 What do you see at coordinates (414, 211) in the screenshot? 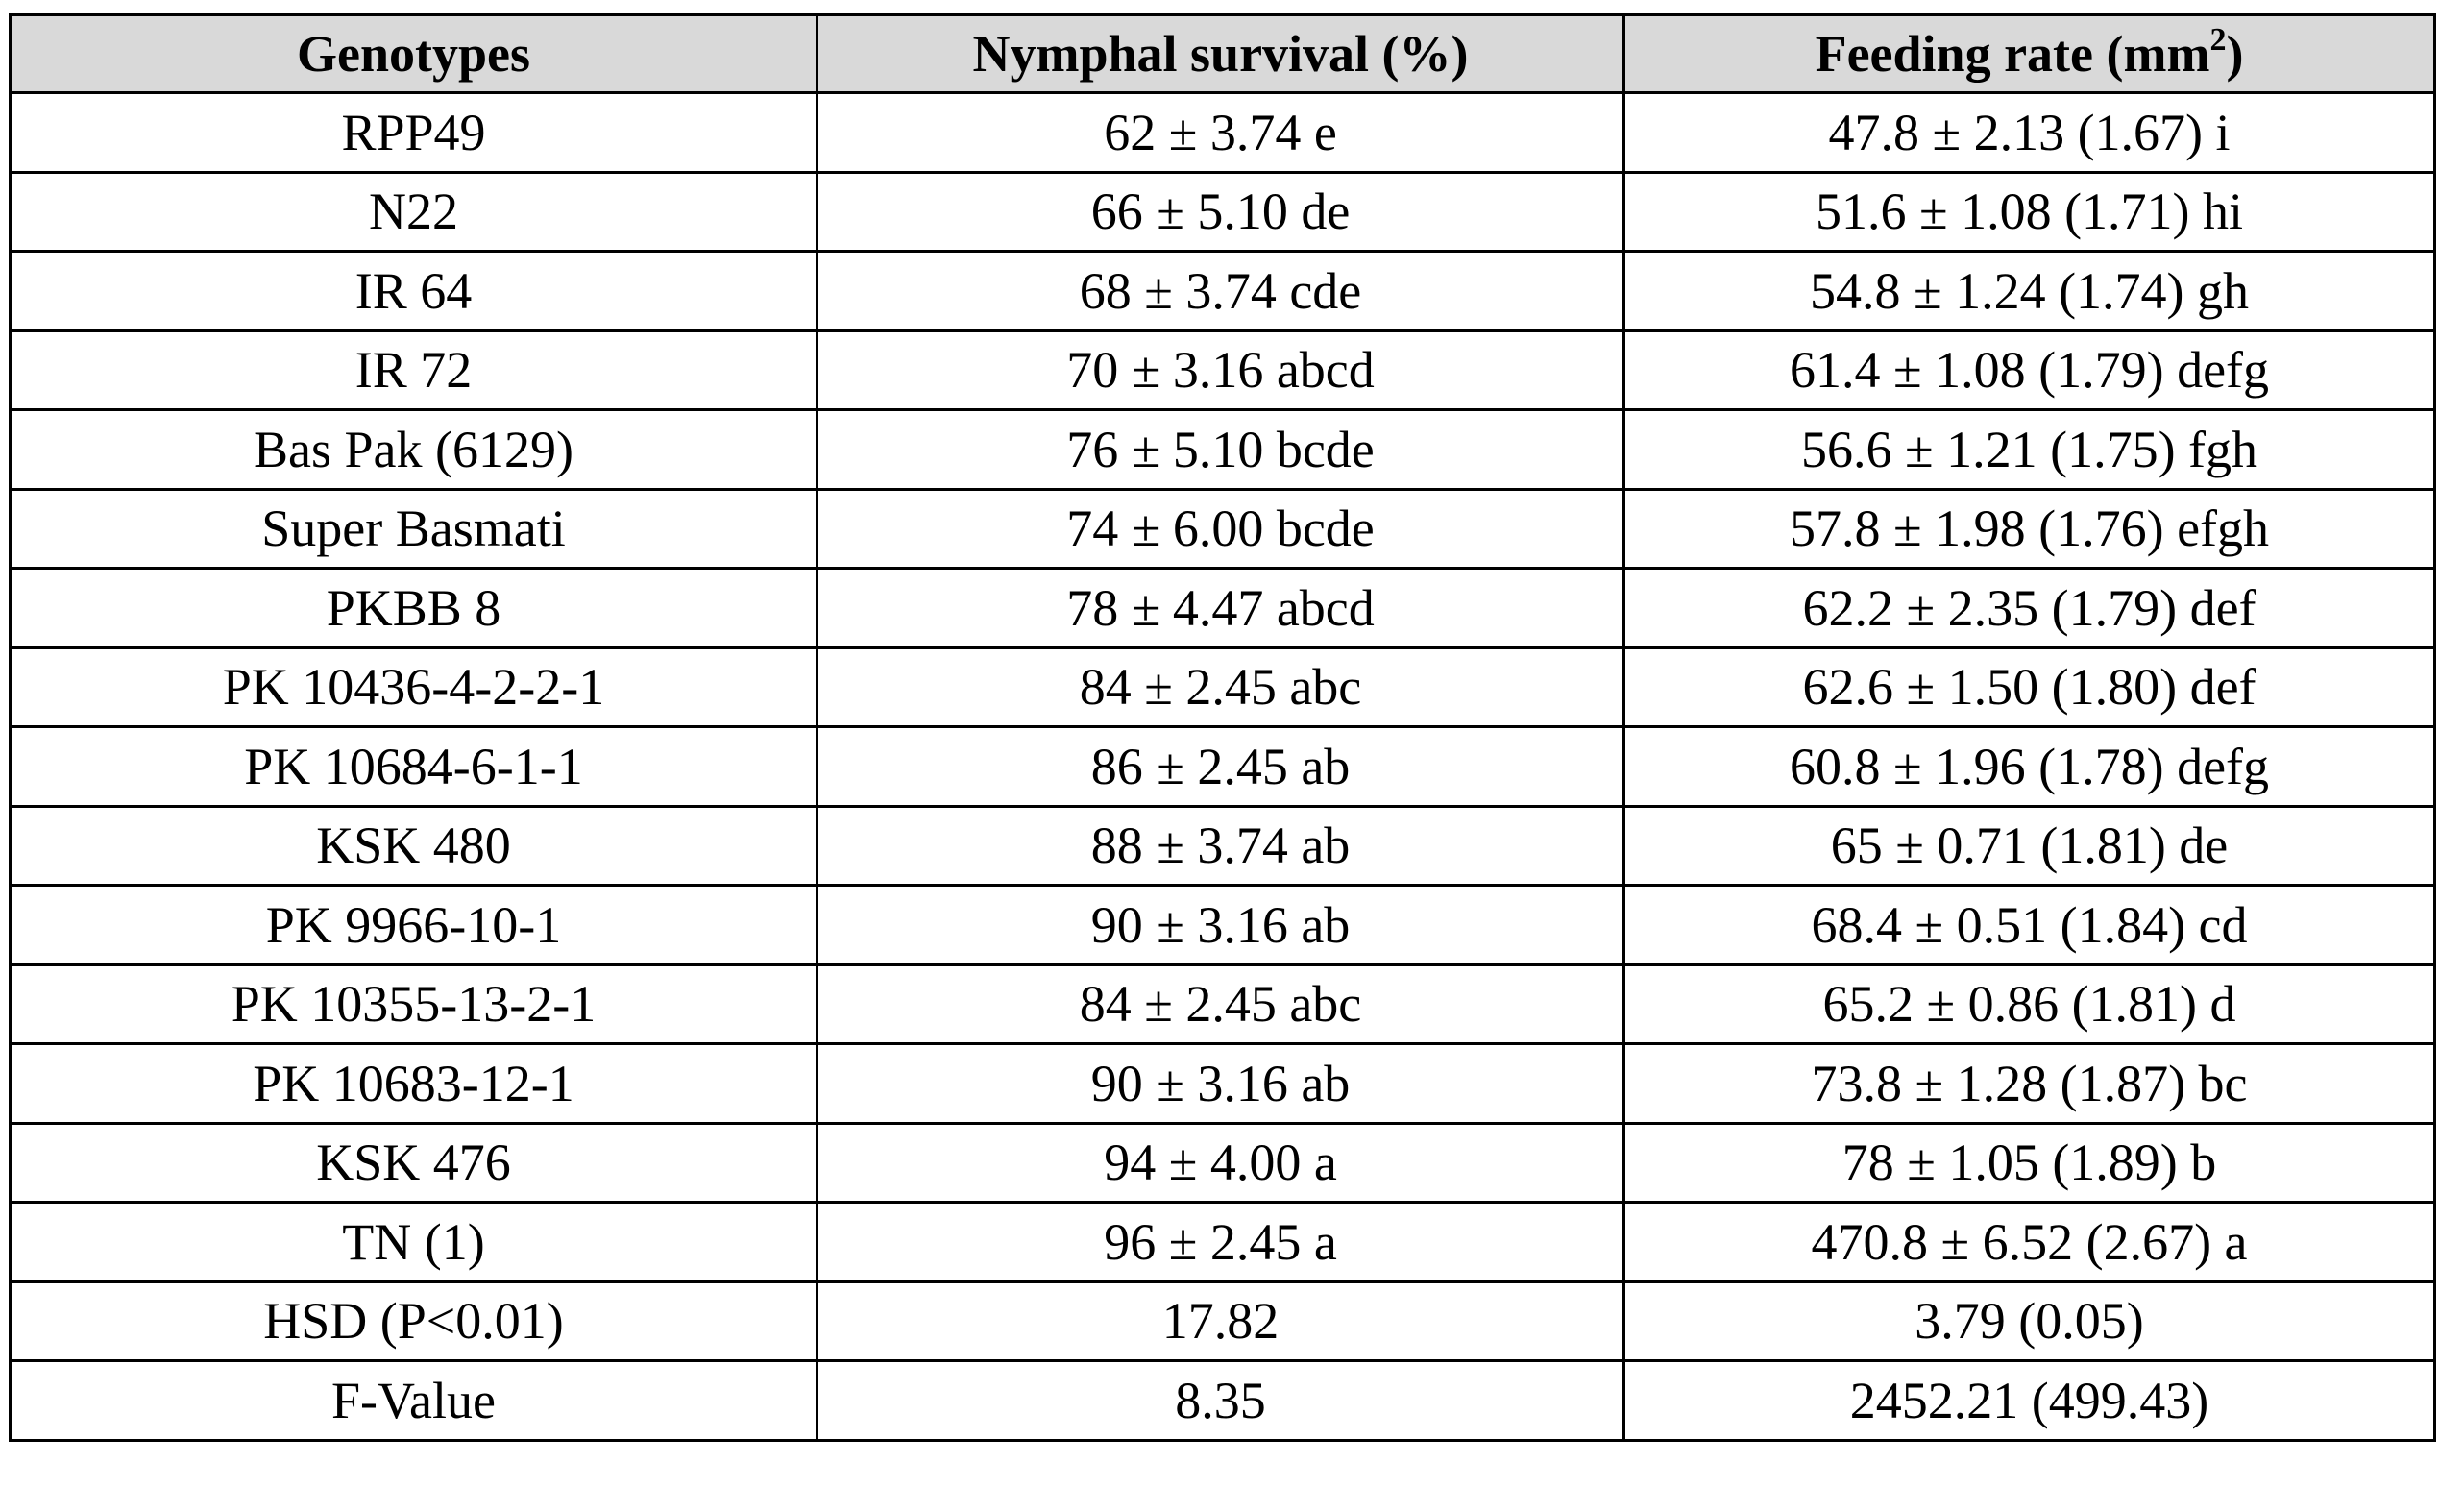
I see `cell-genotype: N22` at bounding box center [414, 211].